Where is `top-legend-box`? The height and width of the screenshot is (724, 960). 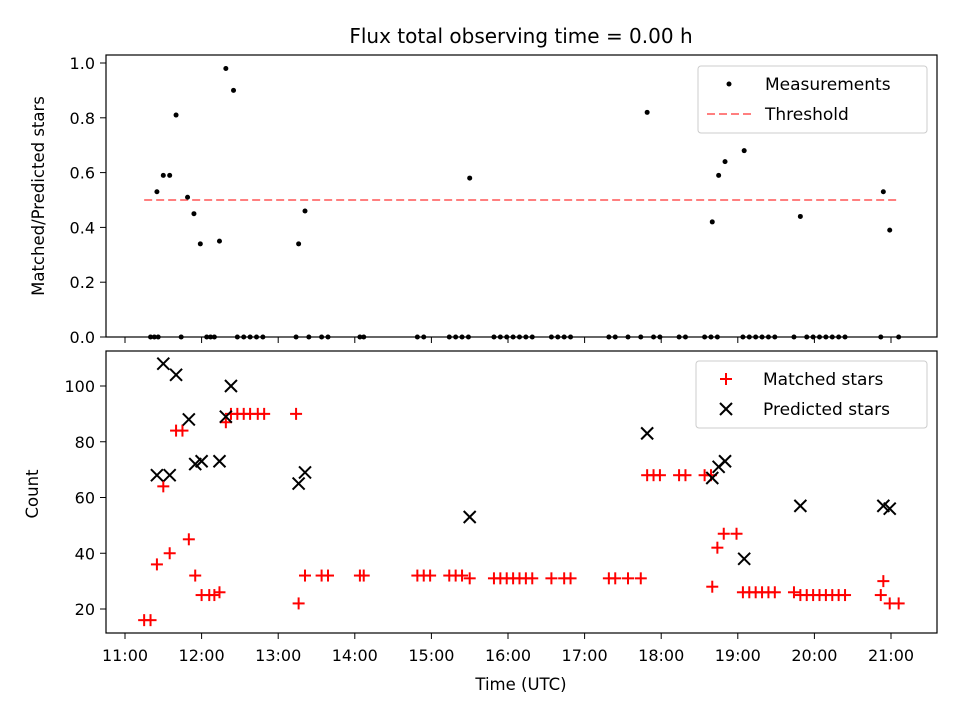
top-legend-box is located at coordinates (812, 99).